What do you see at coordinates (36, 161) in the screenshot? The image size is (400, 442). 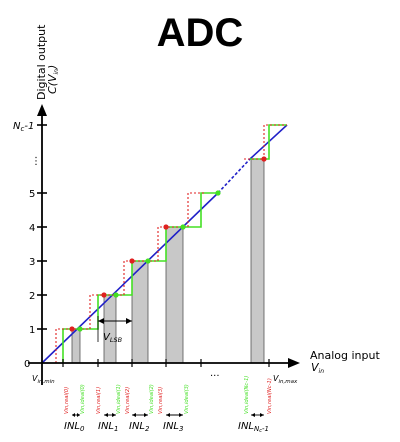 I see `y-tick-ellipsis: ⋮` at bounding box center [36, 161].